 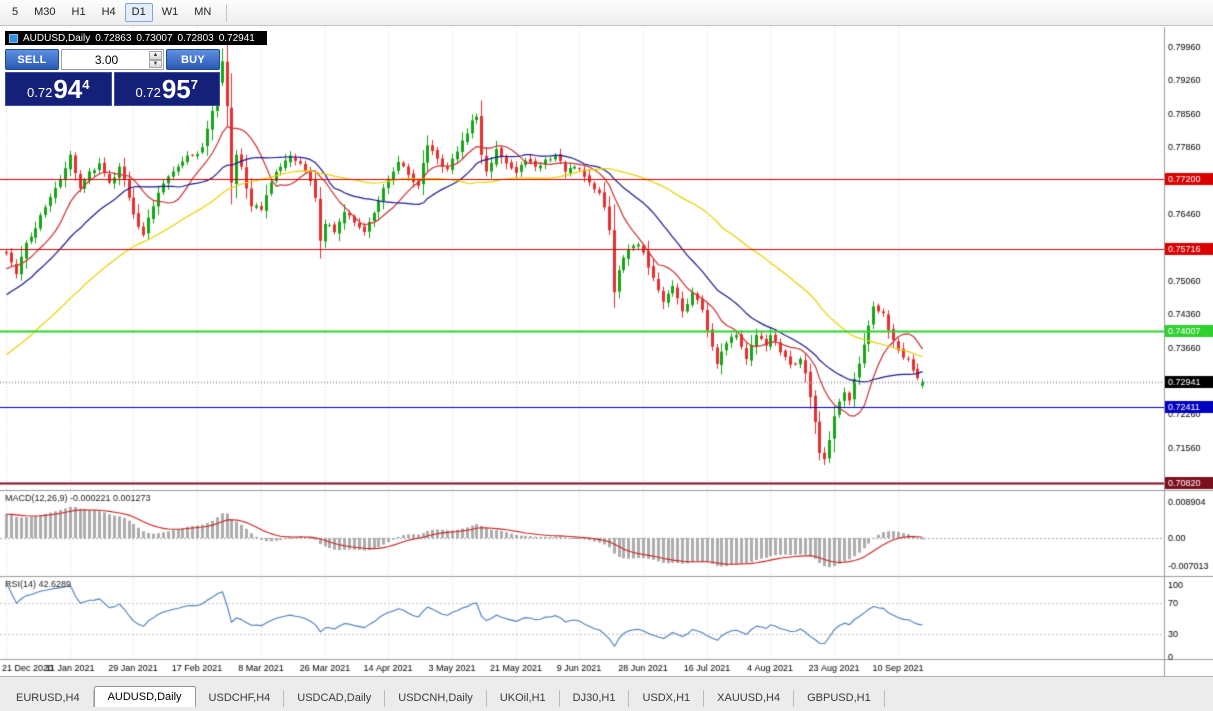 I want to click on chart-tab-USDCAD-Daily: USDCAD,Daily, so click(x=335, y=698).